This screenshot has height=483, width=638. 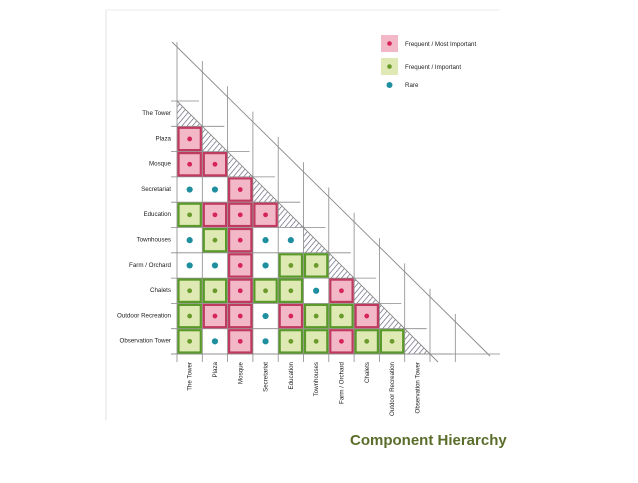 What do you see at coordinates (440, 44) in the screenshot?
I see `legend-label-frequent-most-important: Frequent / Most Important` at bounding box center [440, 44].